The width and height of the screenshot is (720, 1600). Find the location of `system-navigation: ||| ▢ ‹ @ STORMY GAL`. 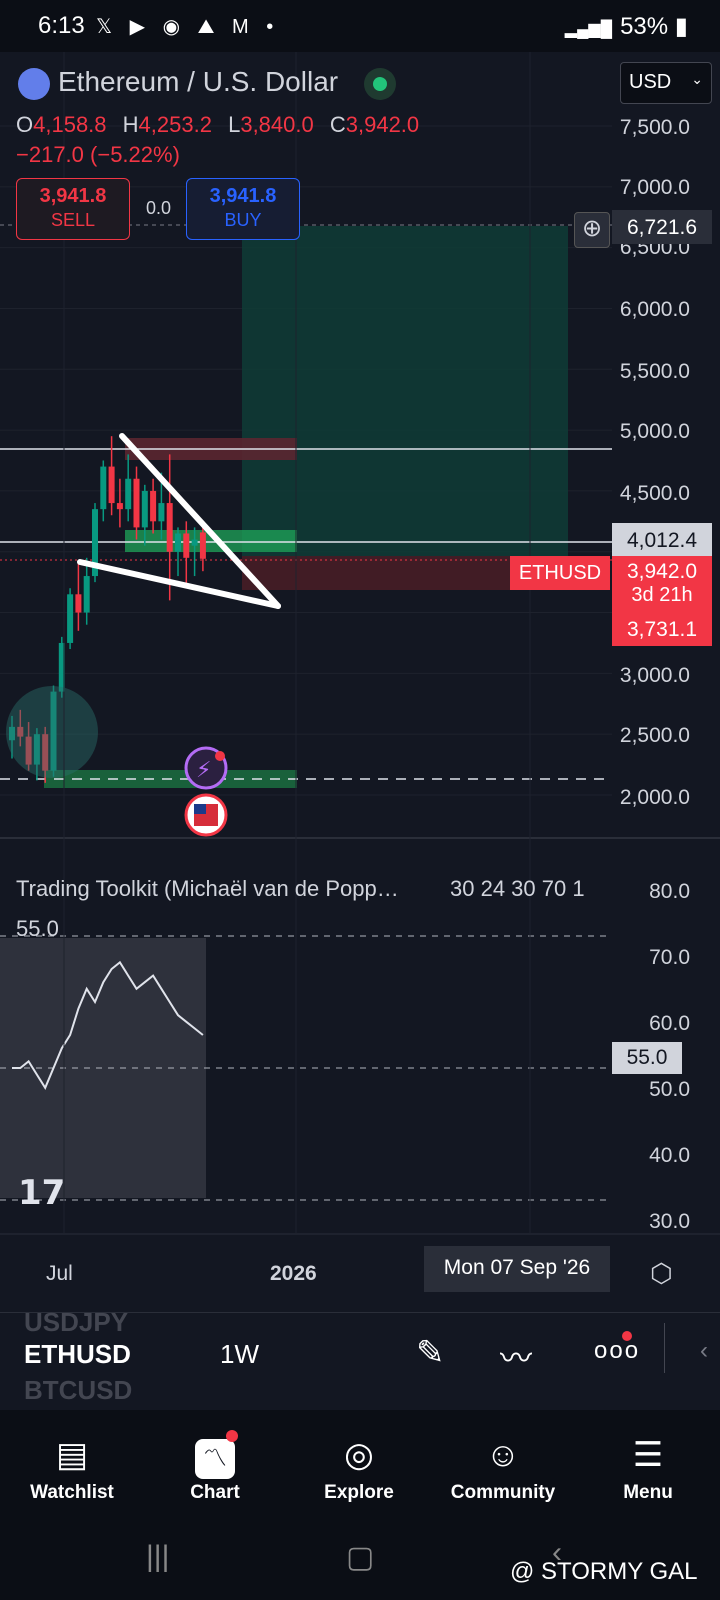

system-navigation: ||| ▢ ‹ @ STORMY GAL is located at coordinates (360, 1565).